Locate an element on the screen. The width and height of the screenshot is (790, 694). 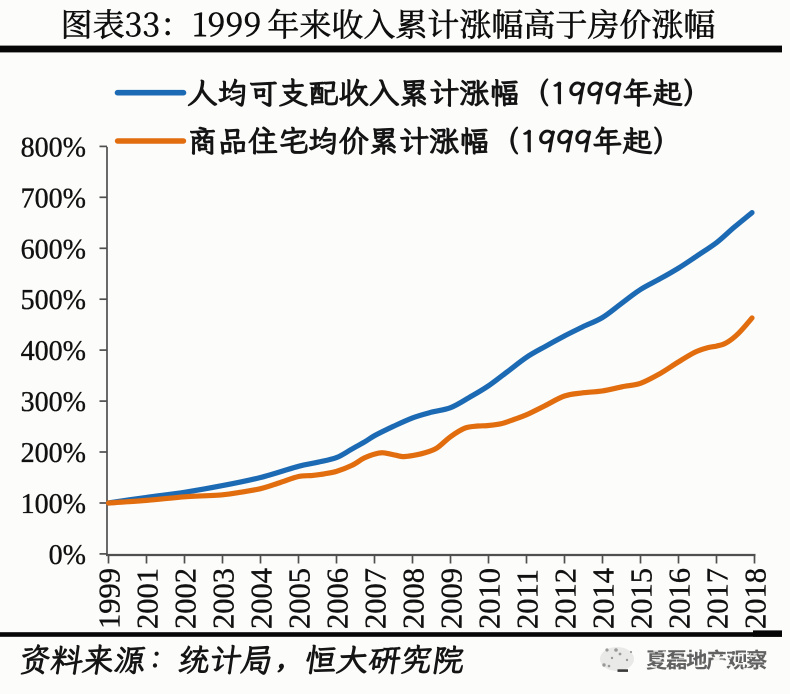
svg-text: 400% is located at coordinates (53, 351).